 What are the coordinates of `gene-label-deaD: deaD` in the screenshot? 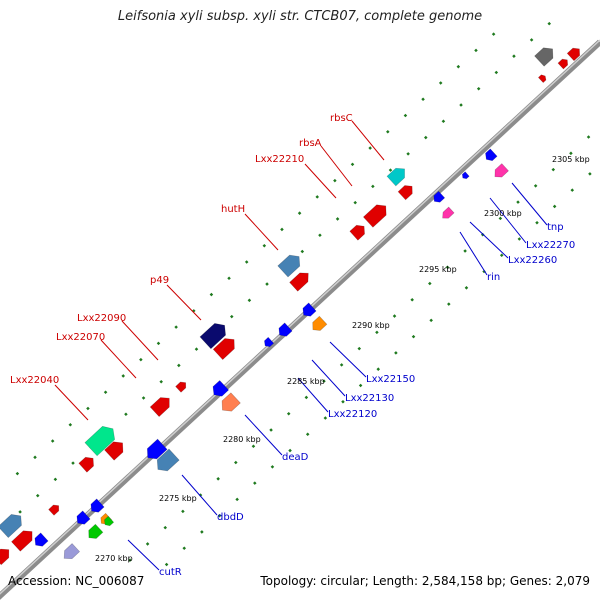 It's located at (295, 457).